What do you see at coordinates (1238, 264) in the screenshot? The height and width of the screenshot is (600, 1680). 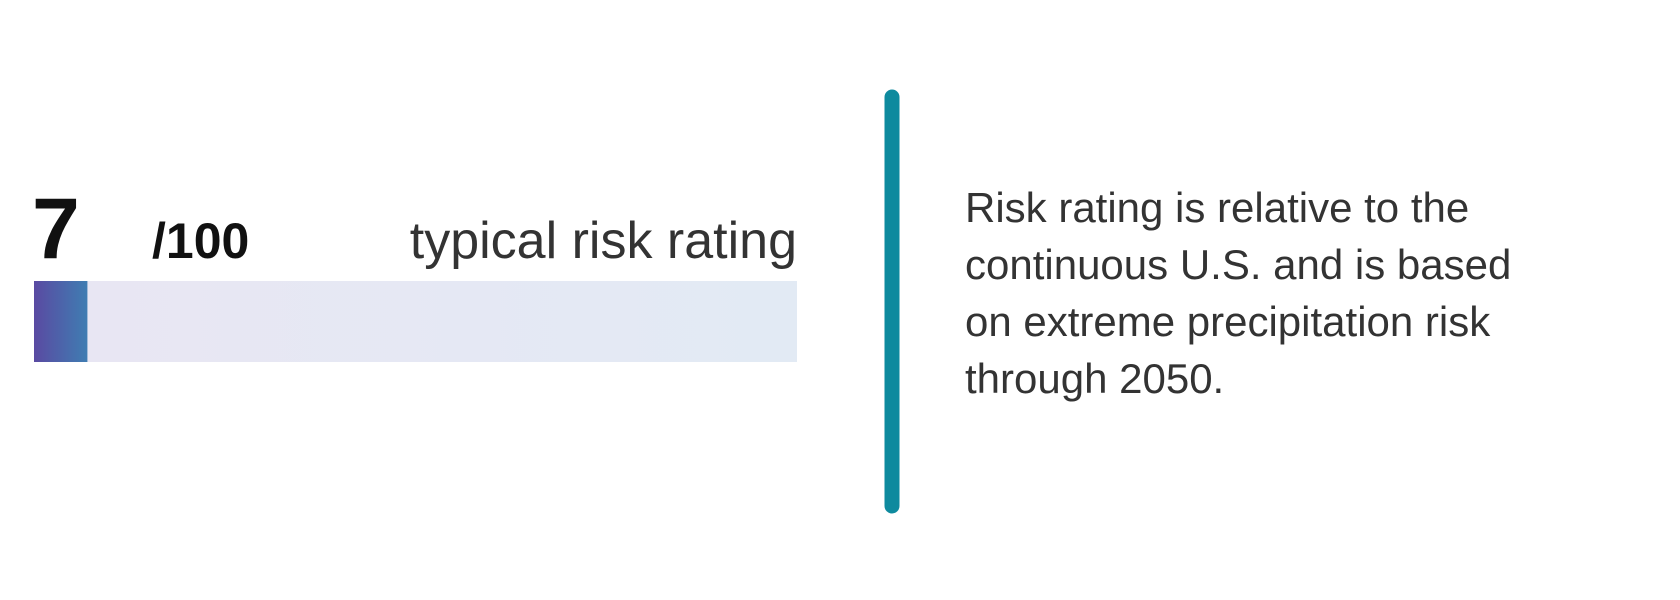 I see `description-line: continuous U.S. and is based` at bounding box center [1238, 264].